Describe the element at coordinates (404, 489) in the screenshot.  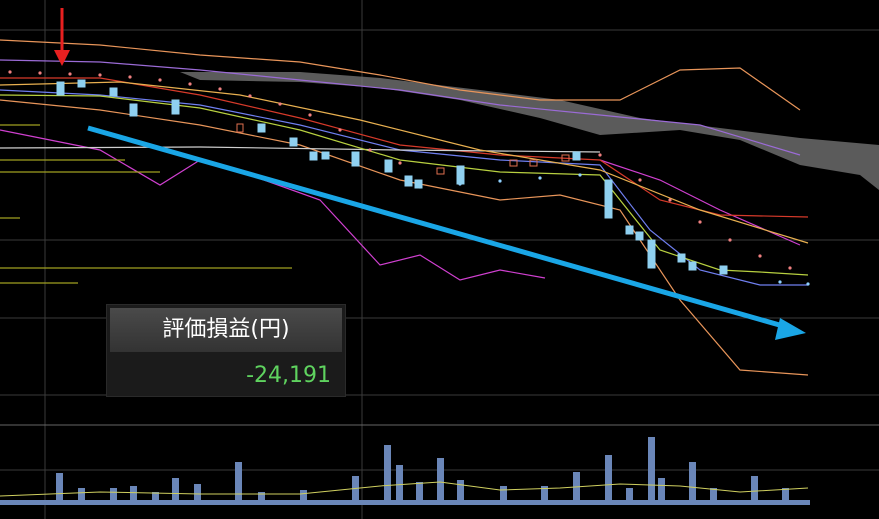
I see `volume-average` at that location.